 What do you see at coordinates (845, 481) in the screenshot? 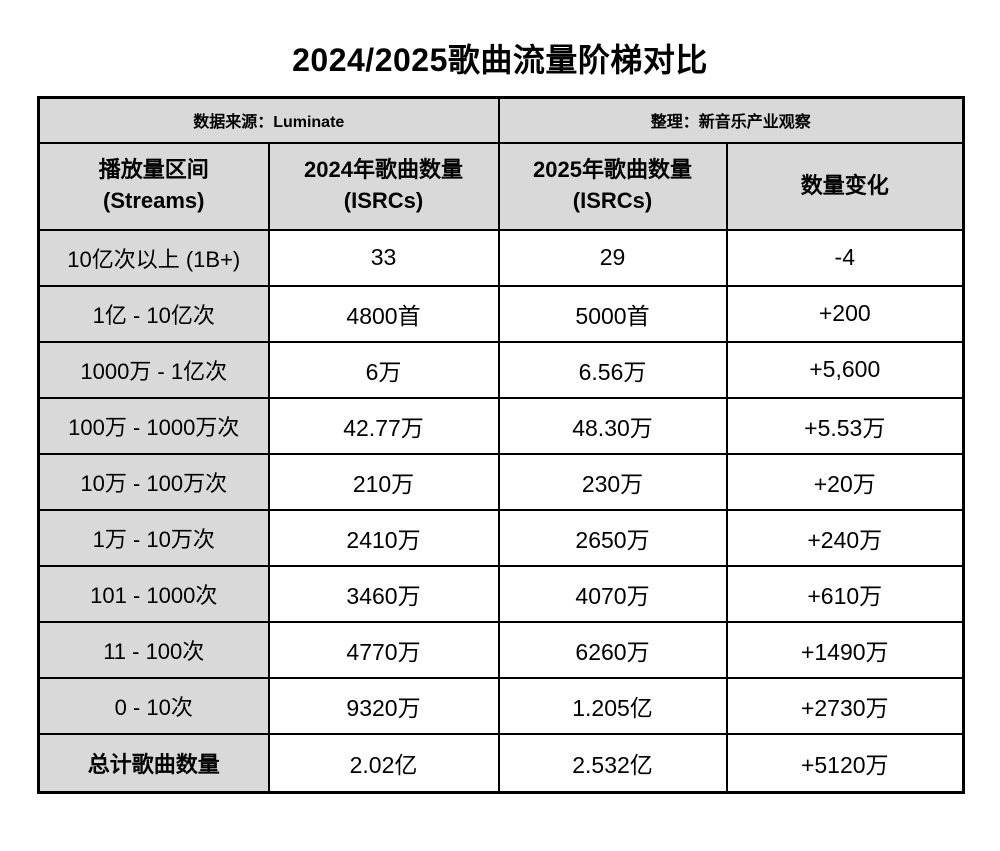
I see `change-cell: +20万` at bounding box center [845, 481].